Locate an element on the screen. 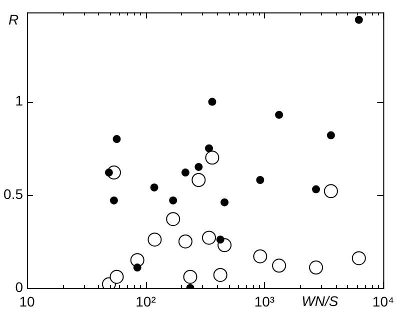  x-tick-label: 10² is located at coordinates (146, 301).